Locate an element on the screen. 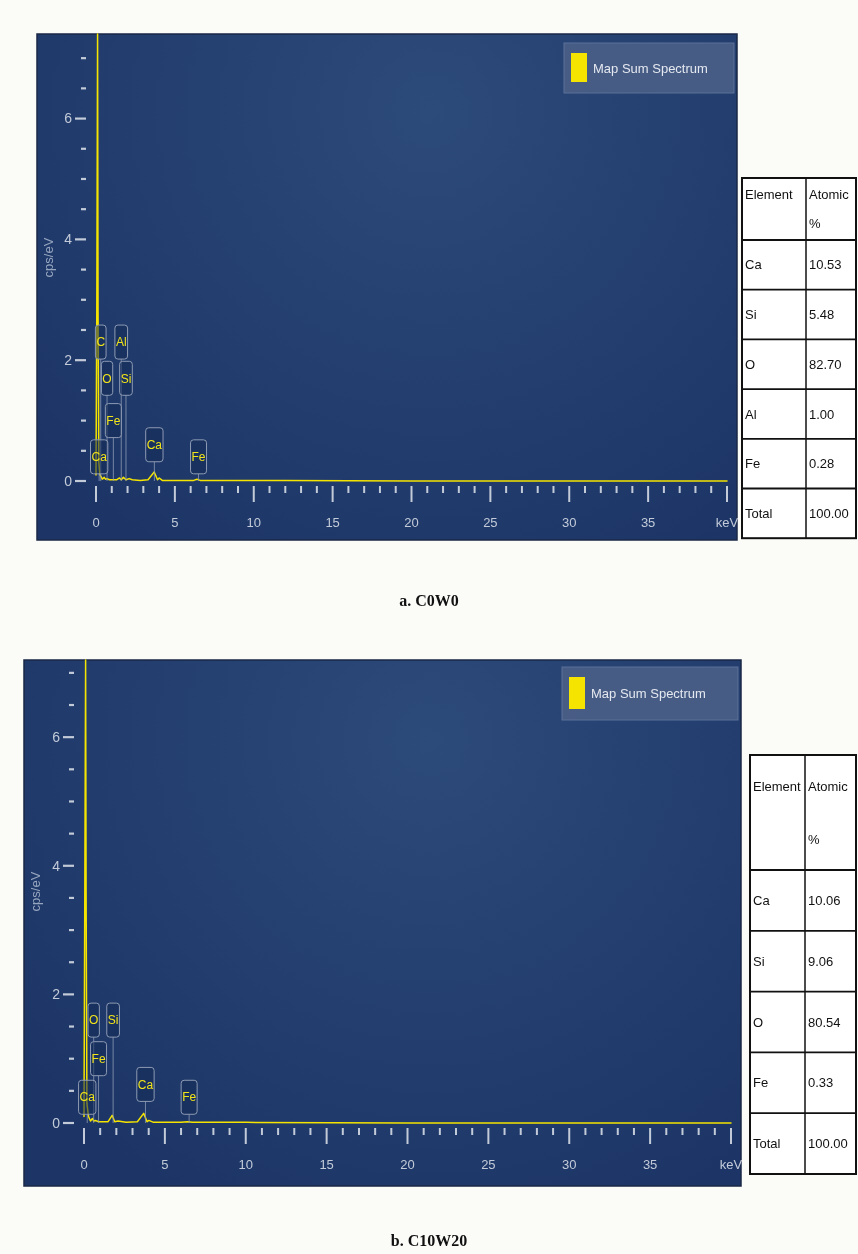  text: b. C10W20 is located at coordinates (429, 1240).